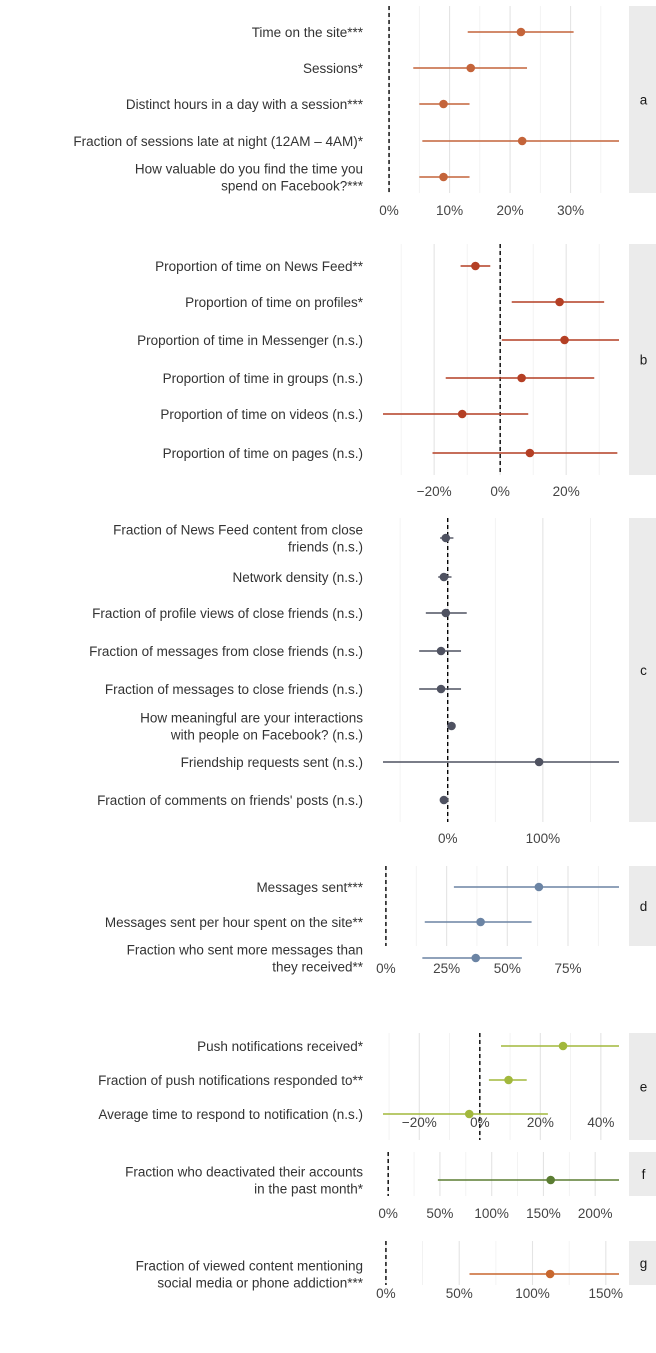  Describe the element at coordinates (333, 68) in the screenshot. I see `row-label: Sessions*` at that location.